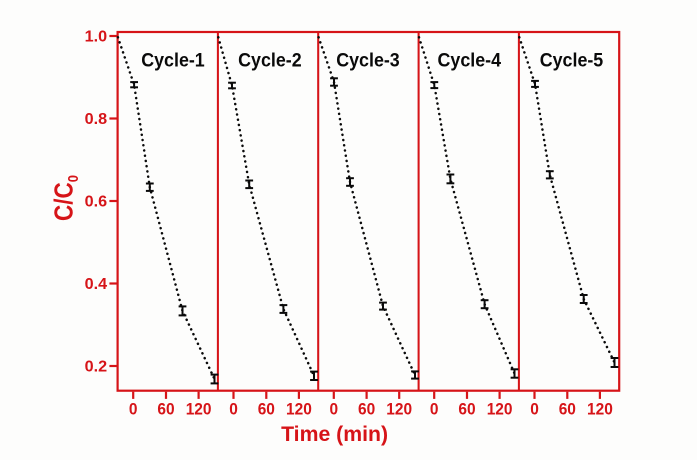 Image resolution: width=697 pixels, height=460 pixels. I want to click on svg-text: 0.2, so click(96, 366).